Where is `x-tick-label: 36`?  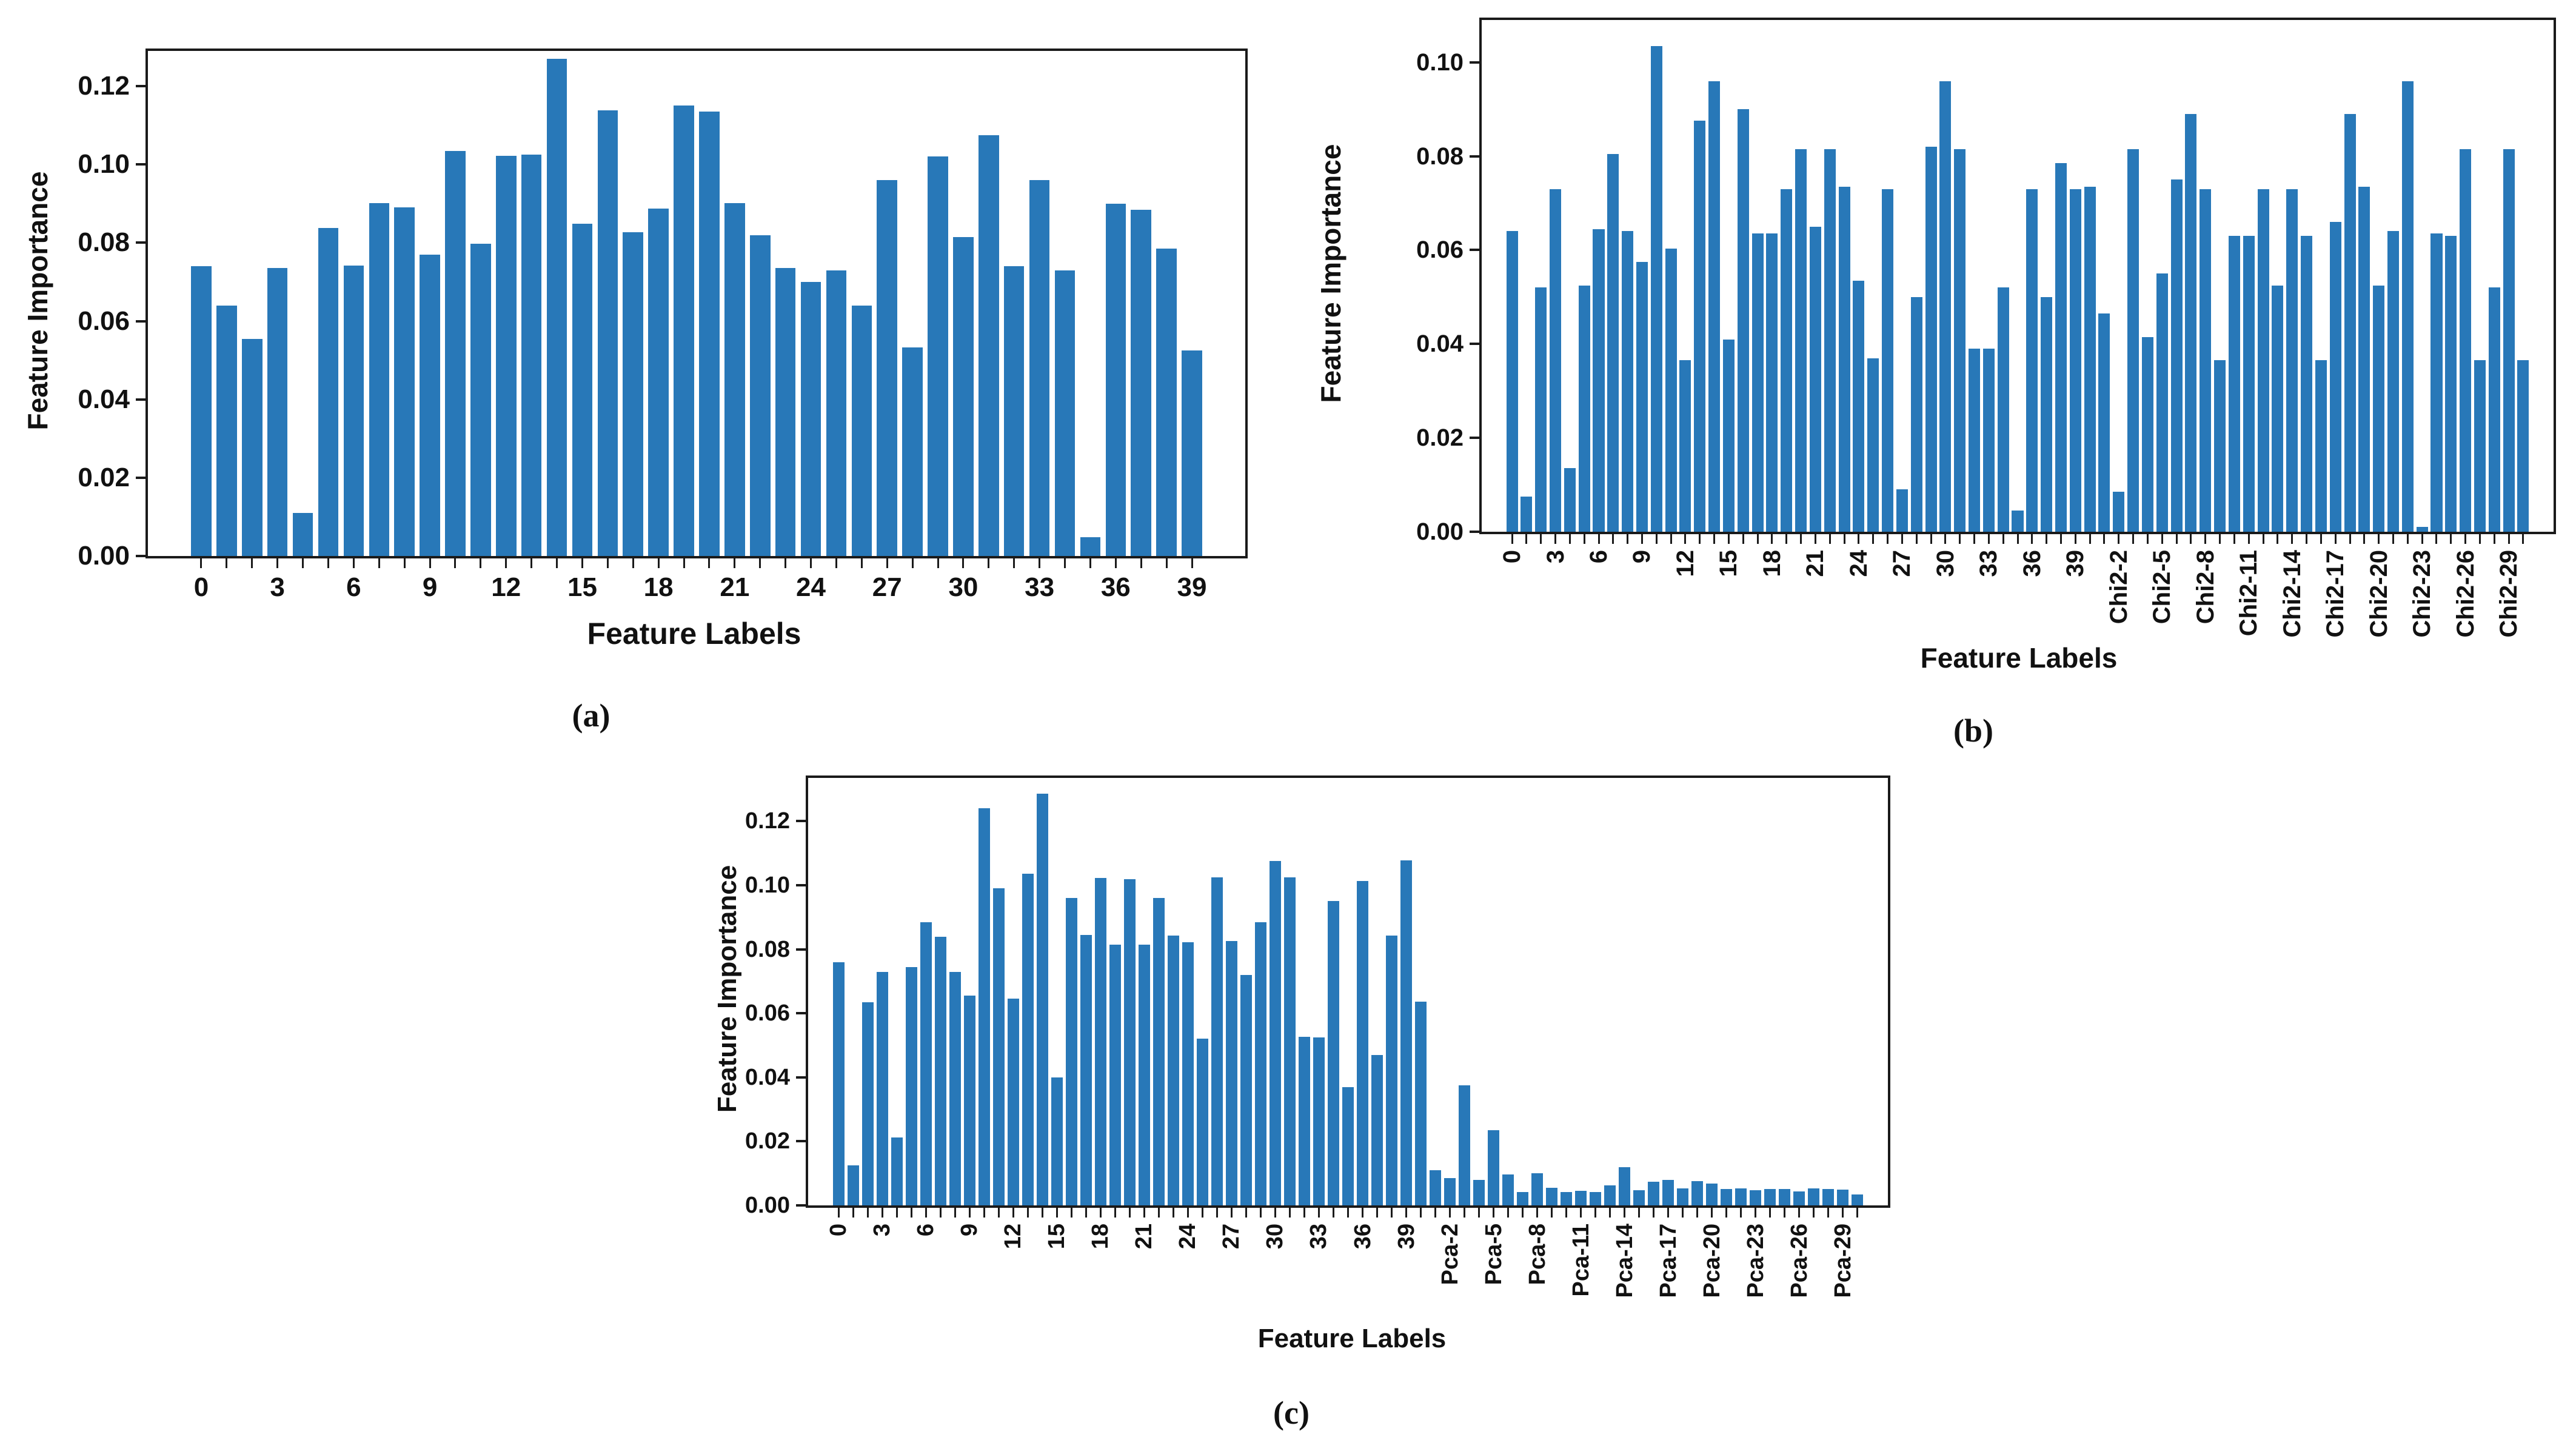
x-tick-label: 36 is located at coordinates (1363, 1237).